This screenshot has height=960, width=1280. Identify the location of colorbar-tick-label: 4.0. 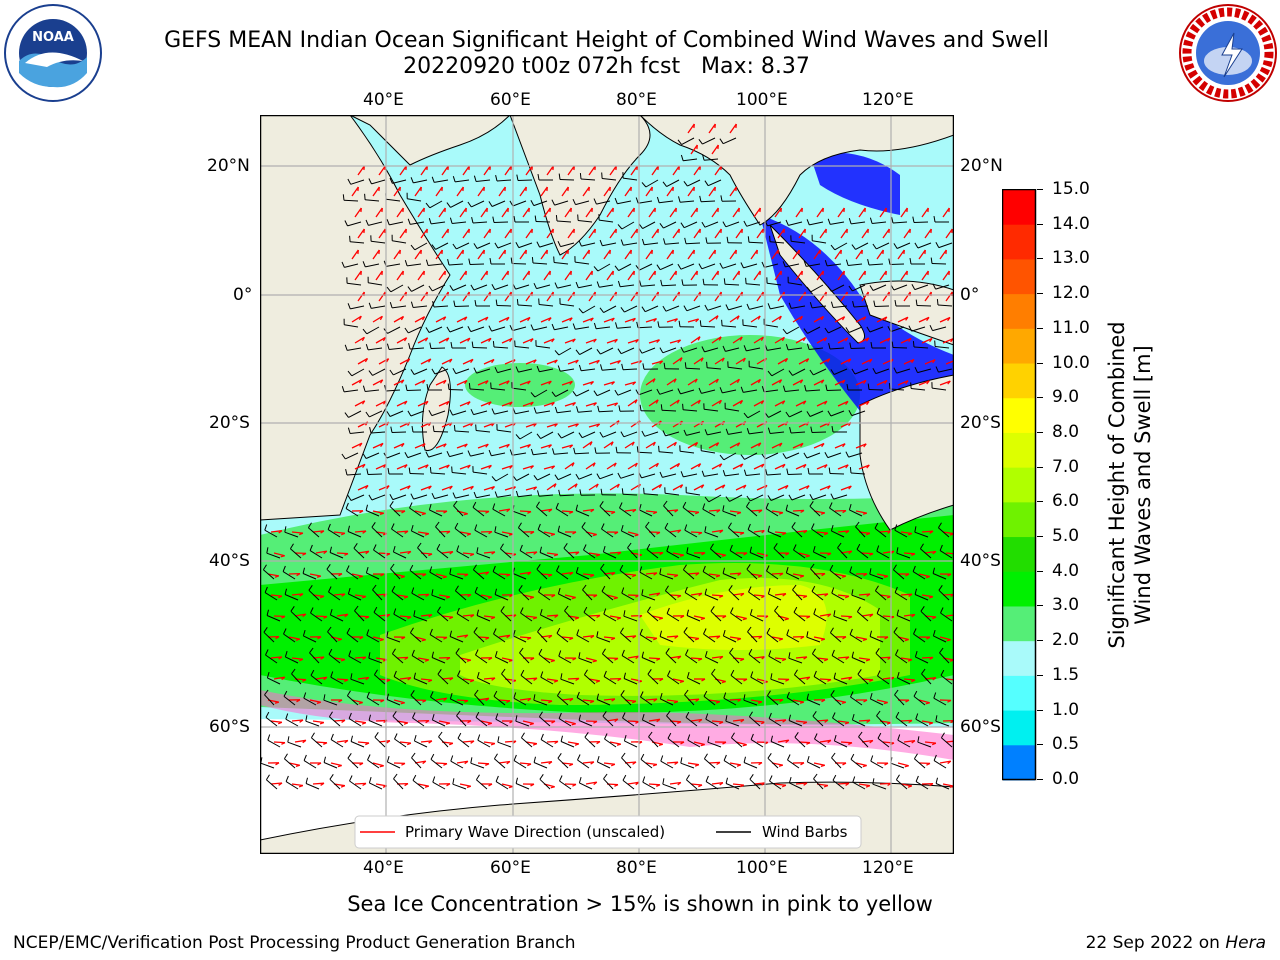
(1066, 570).